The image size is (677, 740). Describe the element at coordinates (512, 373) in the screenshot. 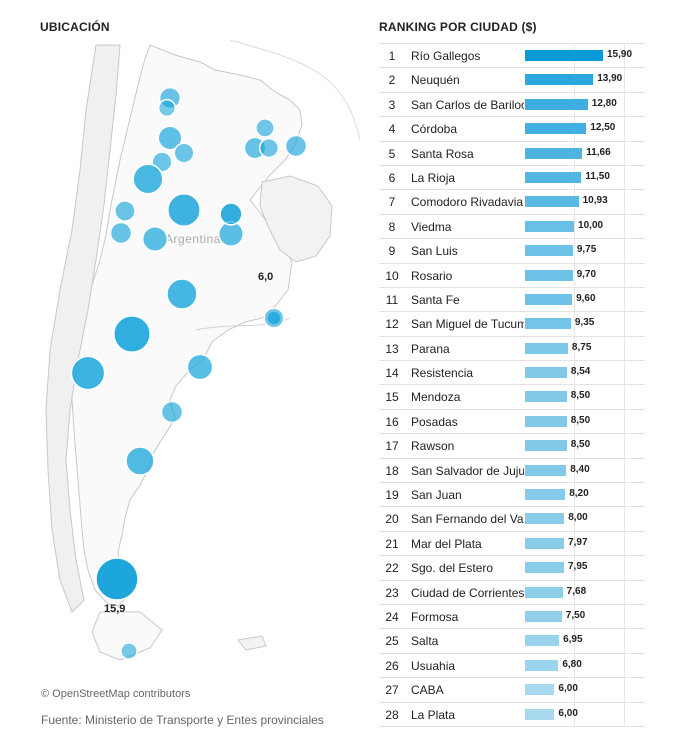

I see `ranking-row: 14 Resistencia 8,54` at that location.